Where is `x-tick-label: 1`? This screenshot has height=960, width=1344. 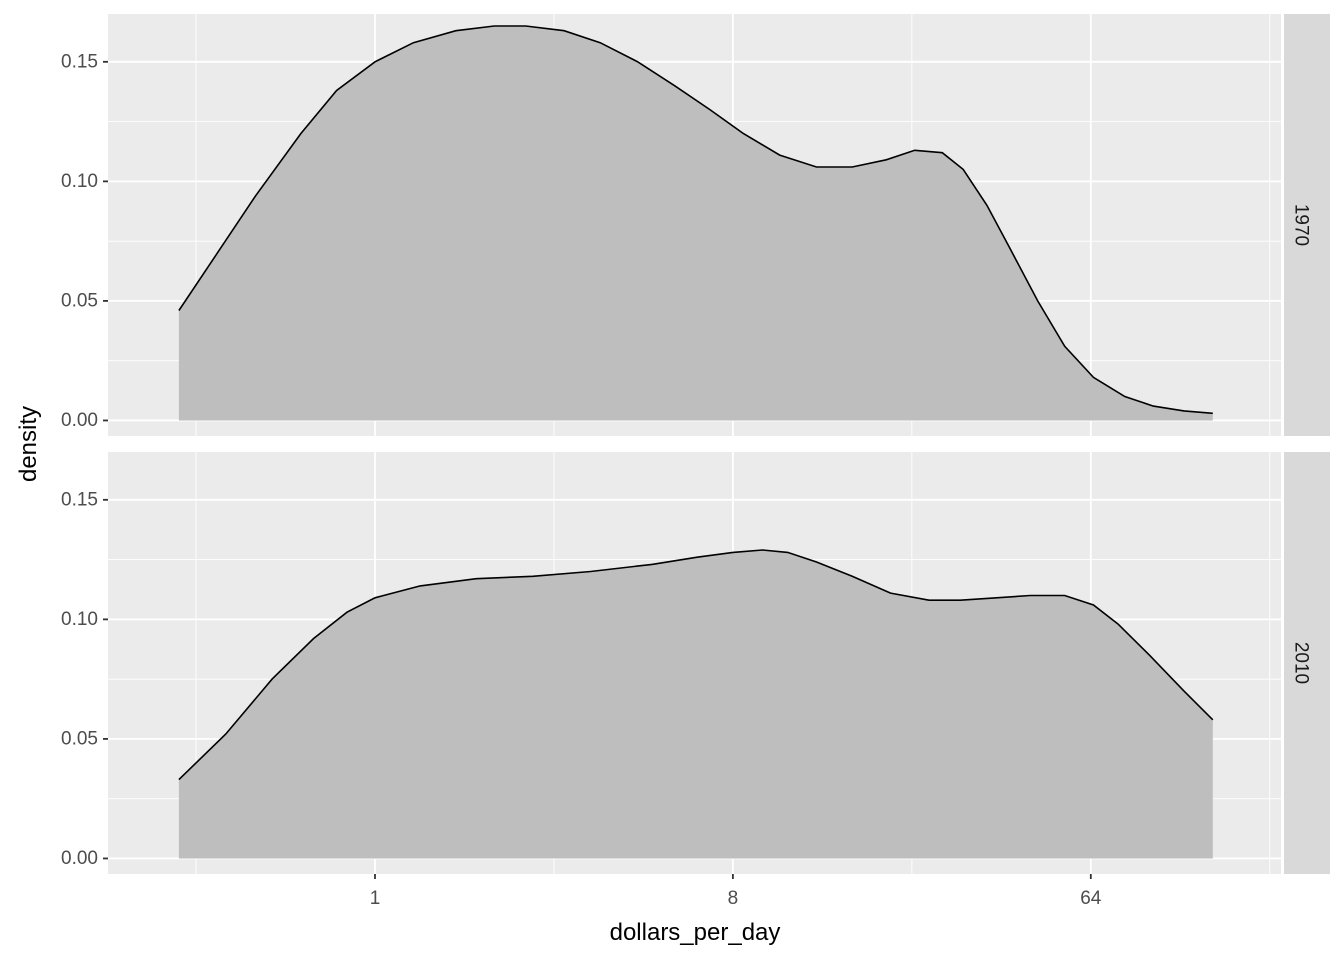
x-tick-label: 1 is located at coordinates (375, 898).